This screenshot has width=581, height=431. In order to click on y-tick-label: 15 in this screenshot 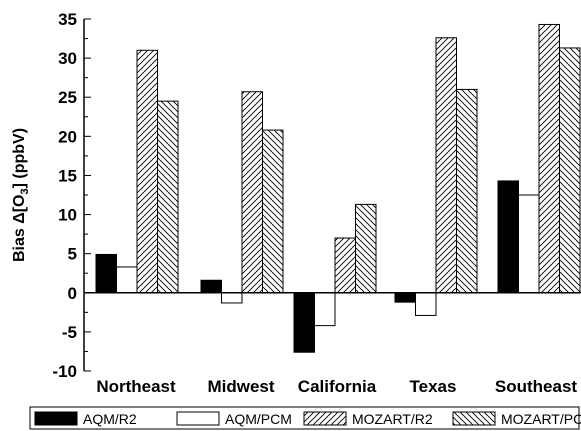, I will do `click(67, 175)`.